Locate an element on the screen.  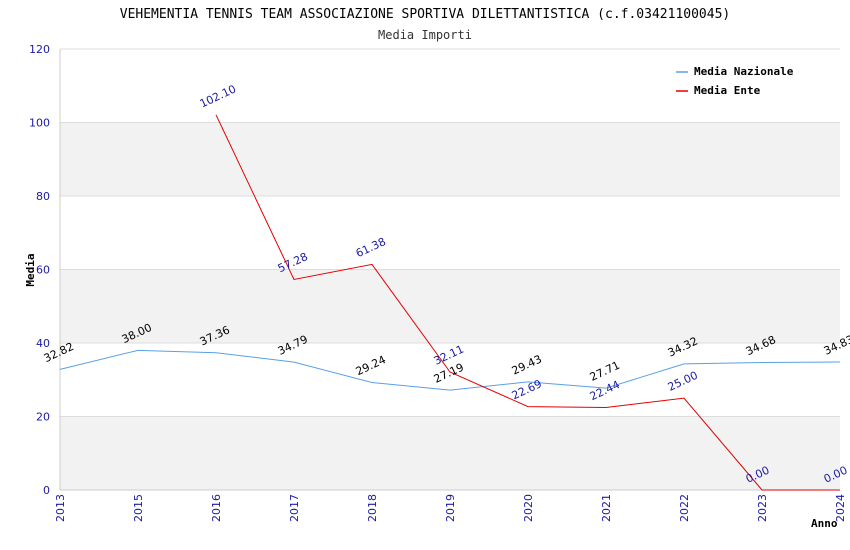
x-tick-label: 2024 is located at coordinates (840, 508).